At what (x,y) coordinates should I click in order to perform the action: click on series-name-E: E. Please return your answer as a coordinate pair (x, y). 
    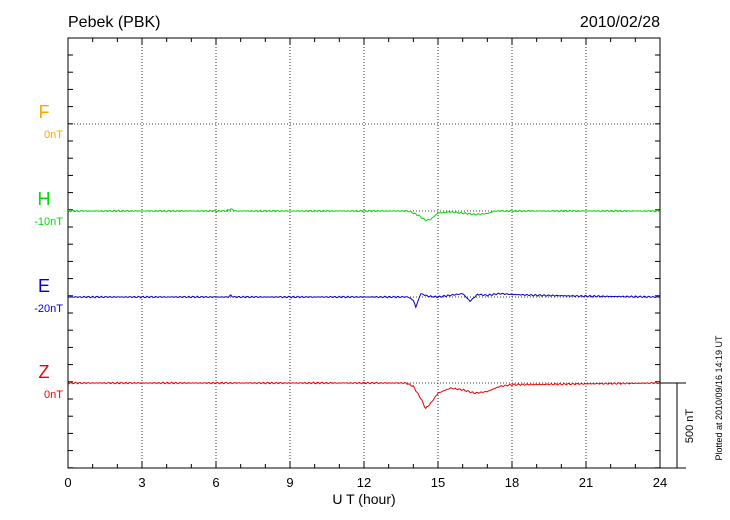
    Looking at the image, I should click on (44, 286).